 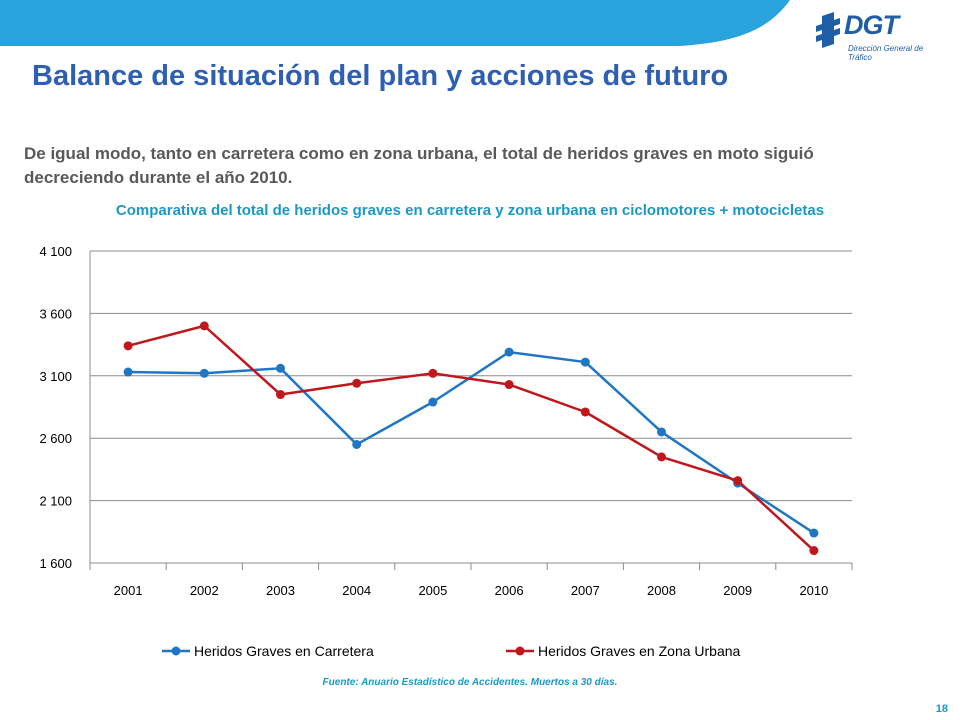 What do you see at coordinates (284, 651) in the screenshot?
I see `legend-label-1: Heridos Graves en Carretera` at bounding box center [284, 651].